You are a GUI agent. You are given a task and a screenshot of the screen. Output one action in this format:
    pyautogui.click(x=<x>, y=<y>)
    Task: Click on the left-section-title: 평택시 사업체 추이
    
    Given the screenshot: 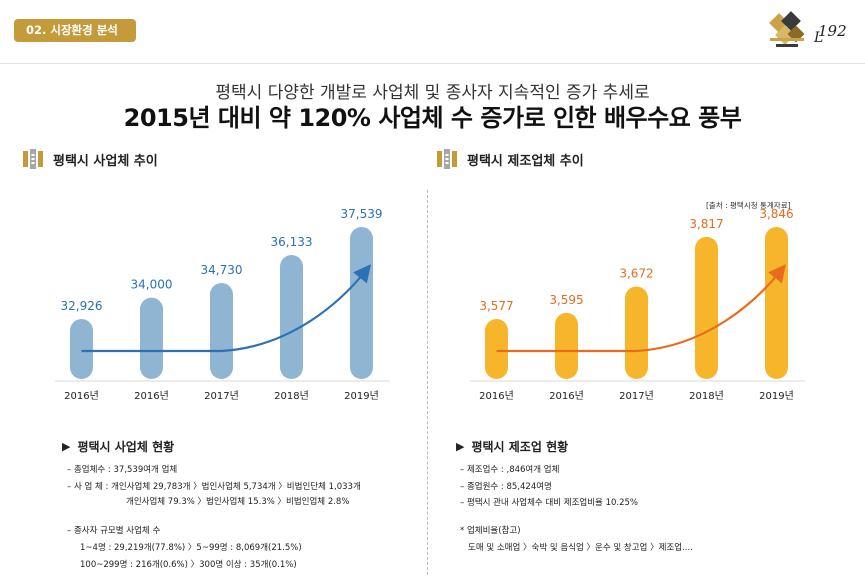 What is the action you would take?
    pyautogui.click(x=105, y=161)
    